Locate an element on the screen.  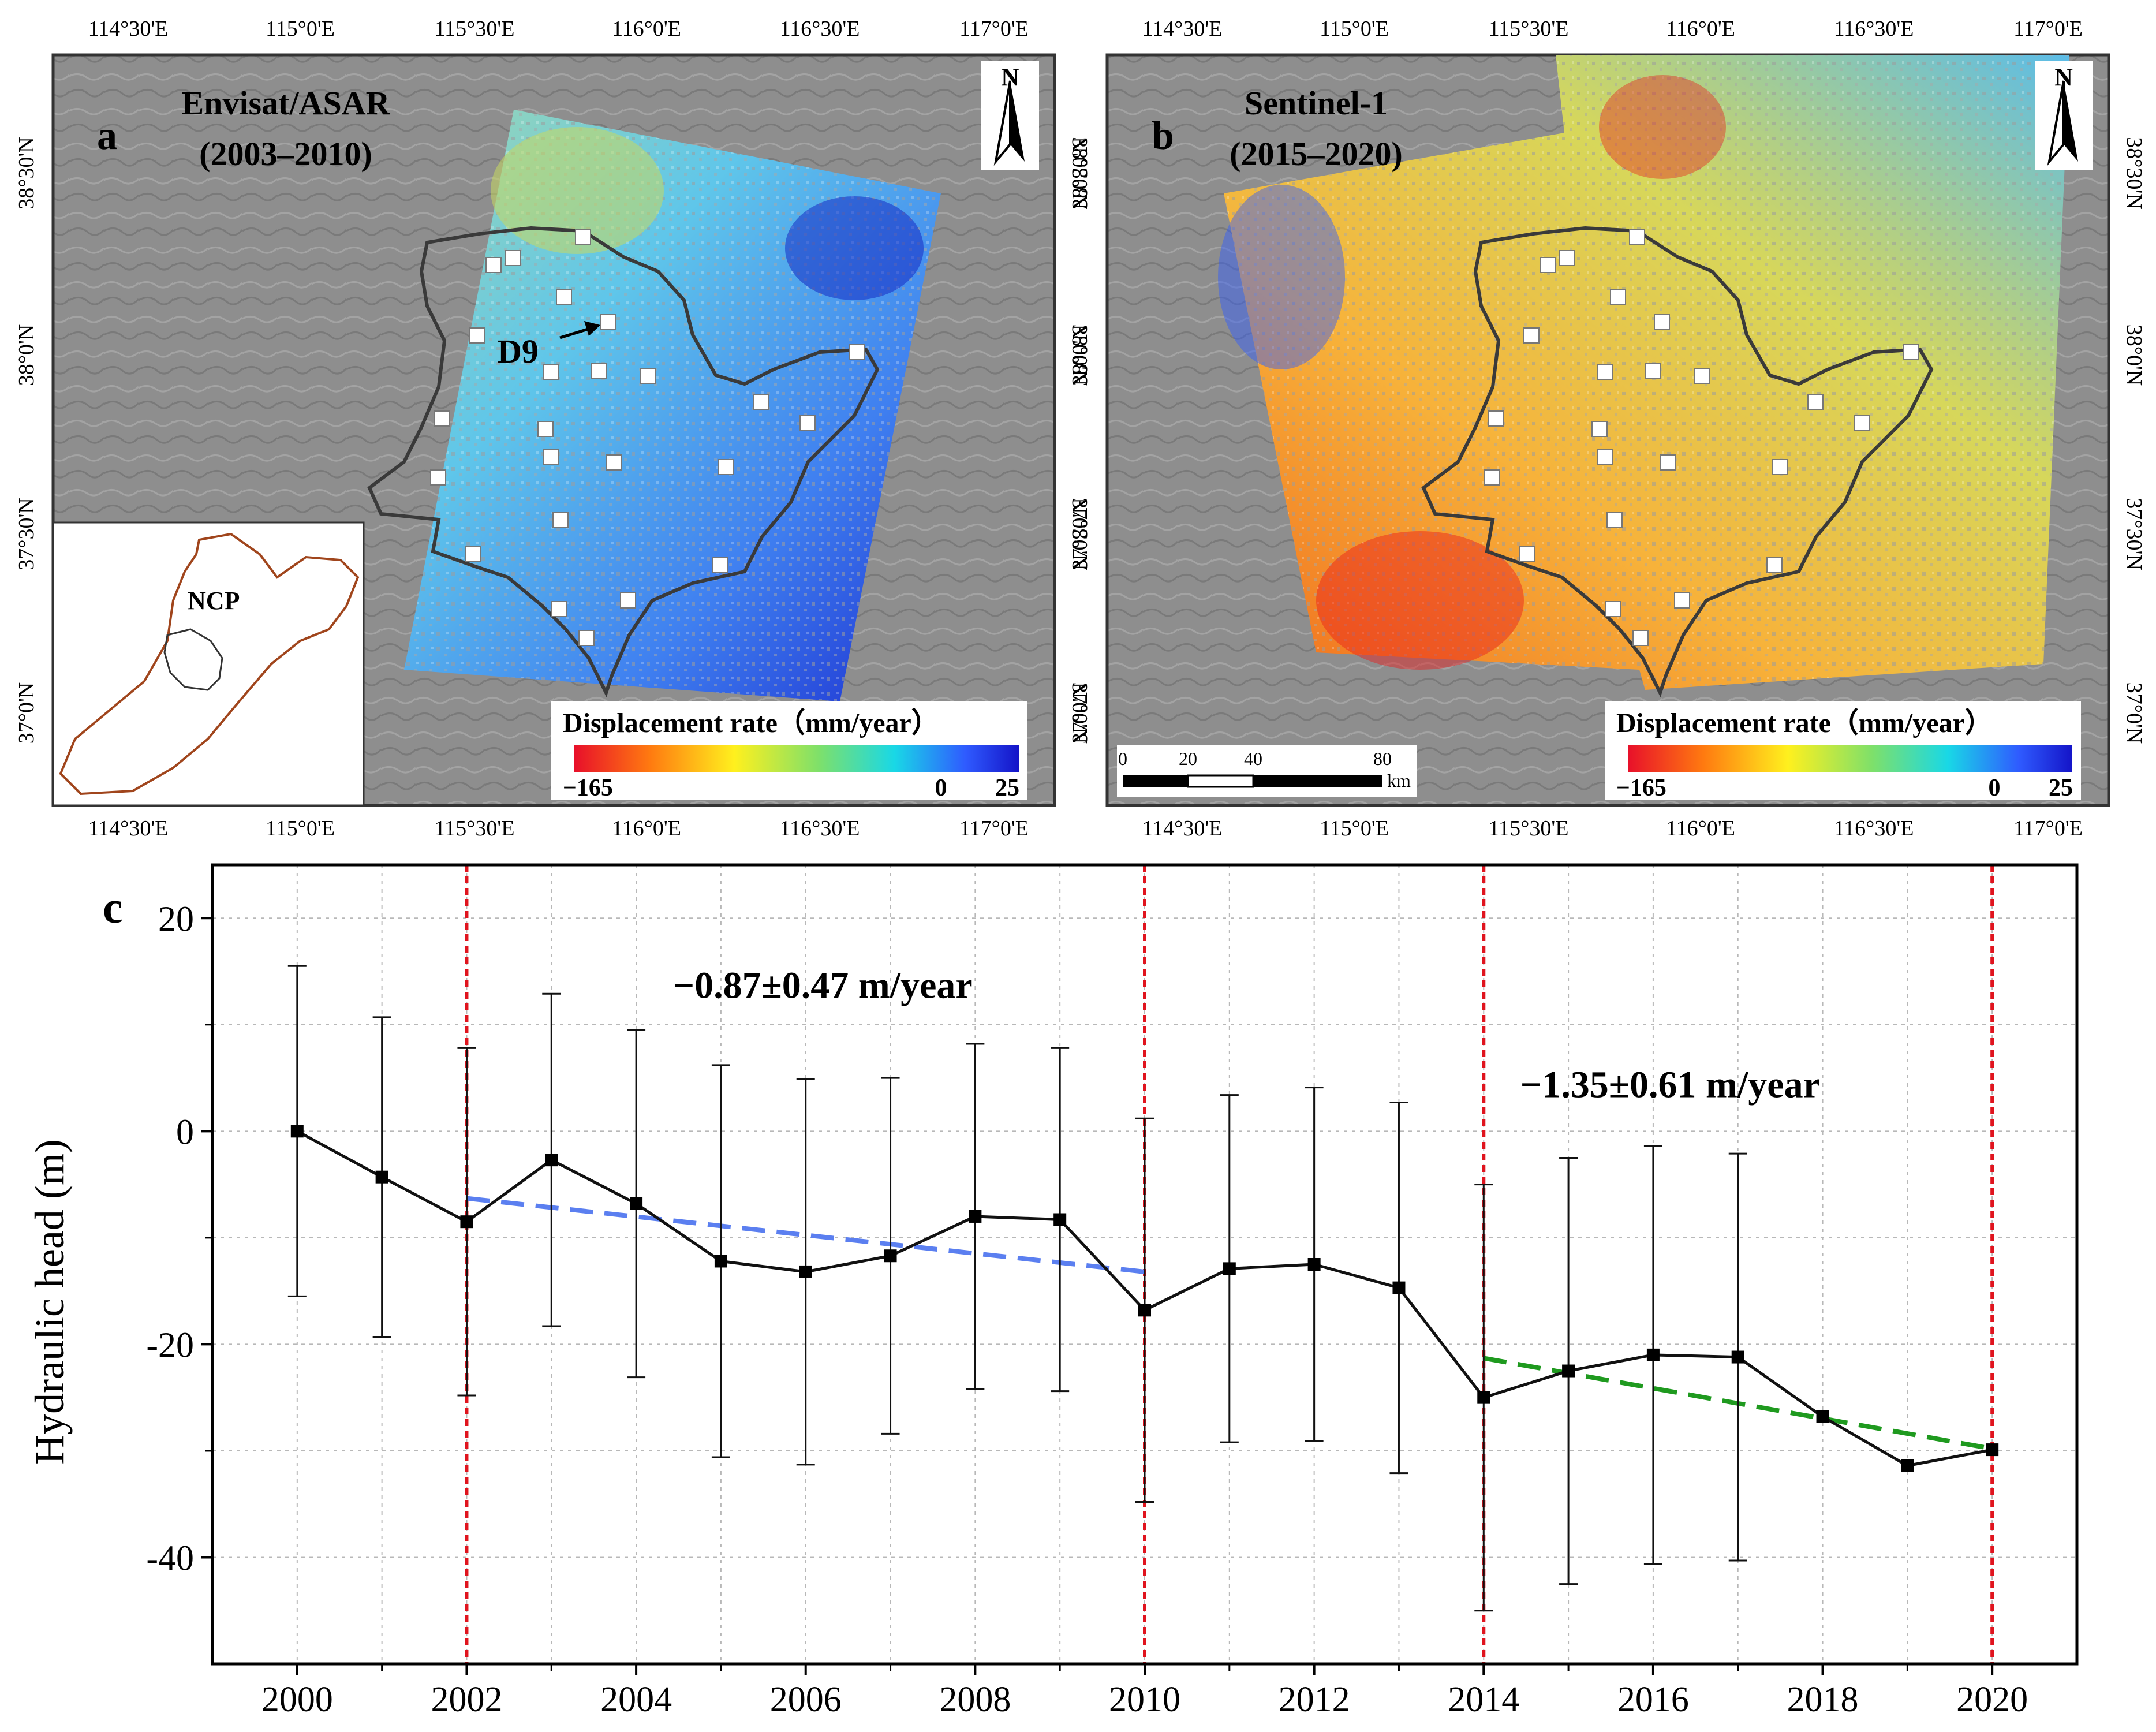
map-a-lat-tick: 38°30'N is located at coordinates (1079, 173).